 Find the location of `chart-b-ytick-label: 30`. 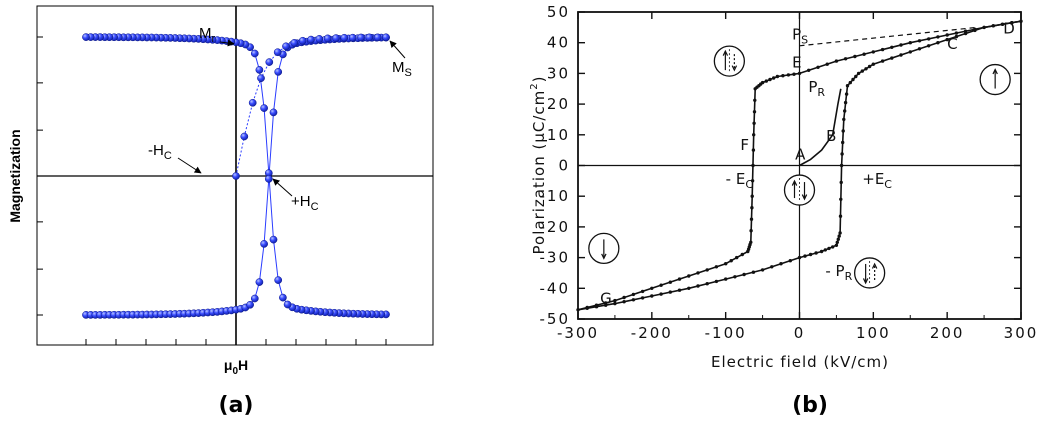

chart-b-ytick-label: 30 is located at coordinates (558, 73).